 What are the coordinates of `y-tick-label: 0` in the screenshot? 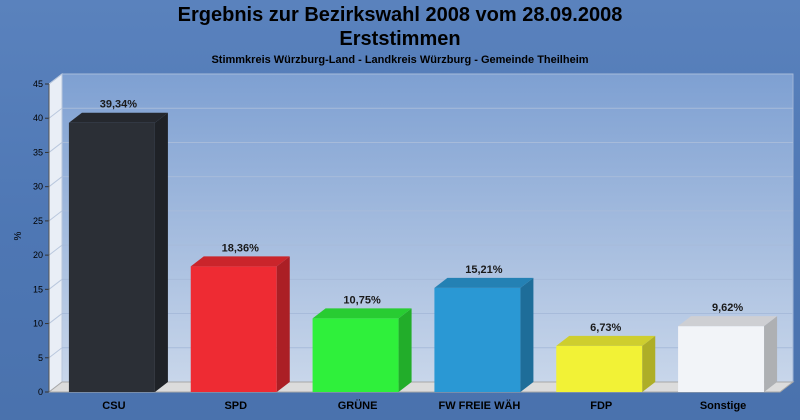 It's located at (40, 392).